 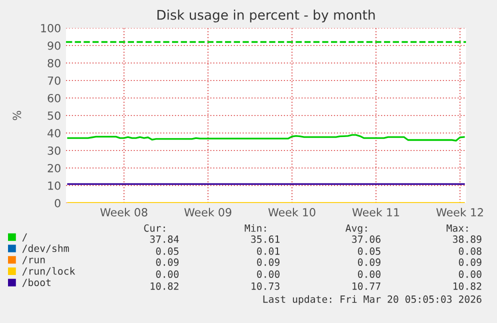 I want to click on x-tick-label: Week 11, so click(x=376, y=212).